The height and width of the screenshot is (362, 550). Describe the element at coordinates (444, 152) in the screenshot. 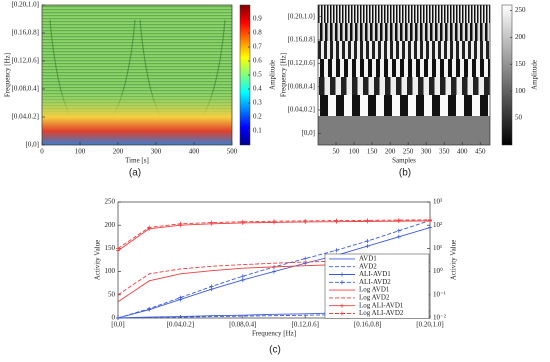

I see `x-tick-label: 350` at that location.